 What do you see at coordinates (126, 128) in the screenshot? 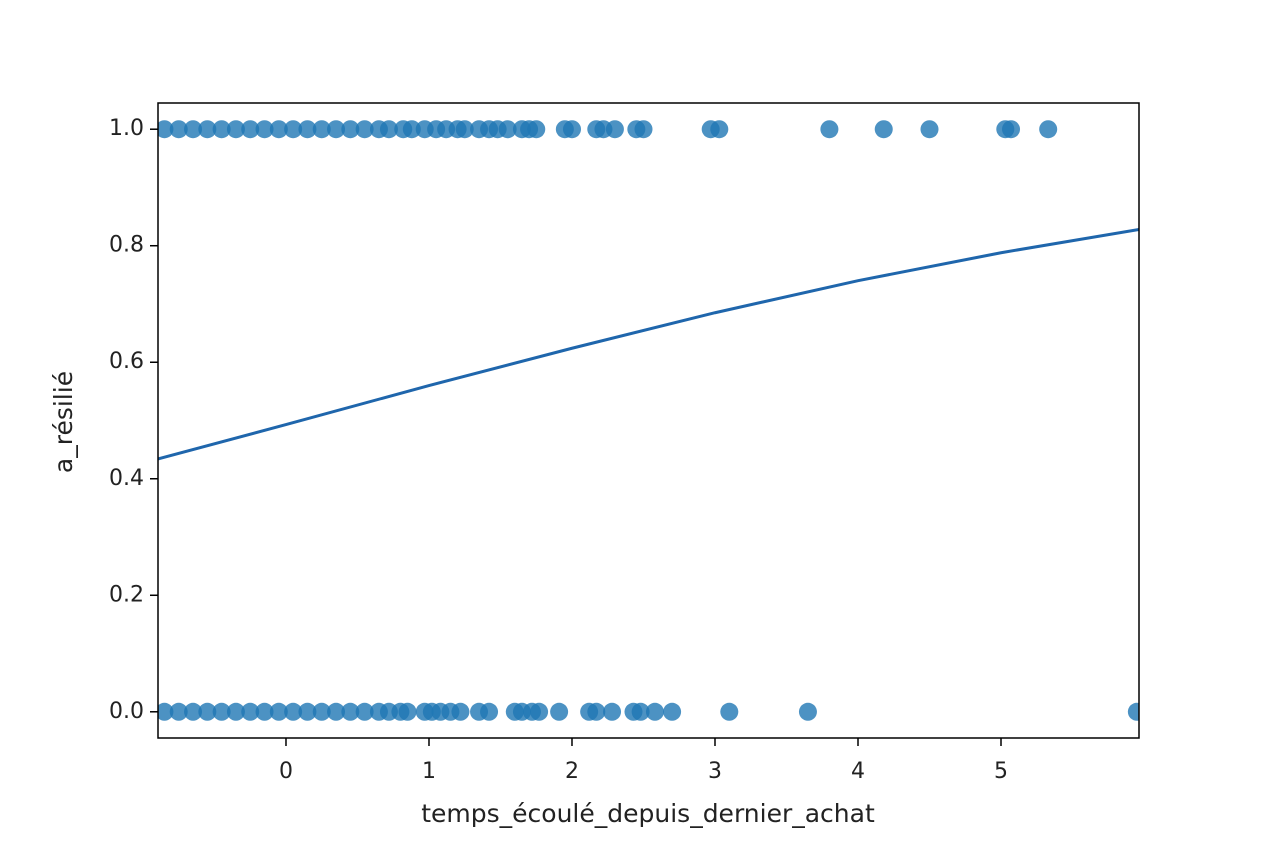
I see `y-tick-label: 1.0` at bounding box center [126, 128].